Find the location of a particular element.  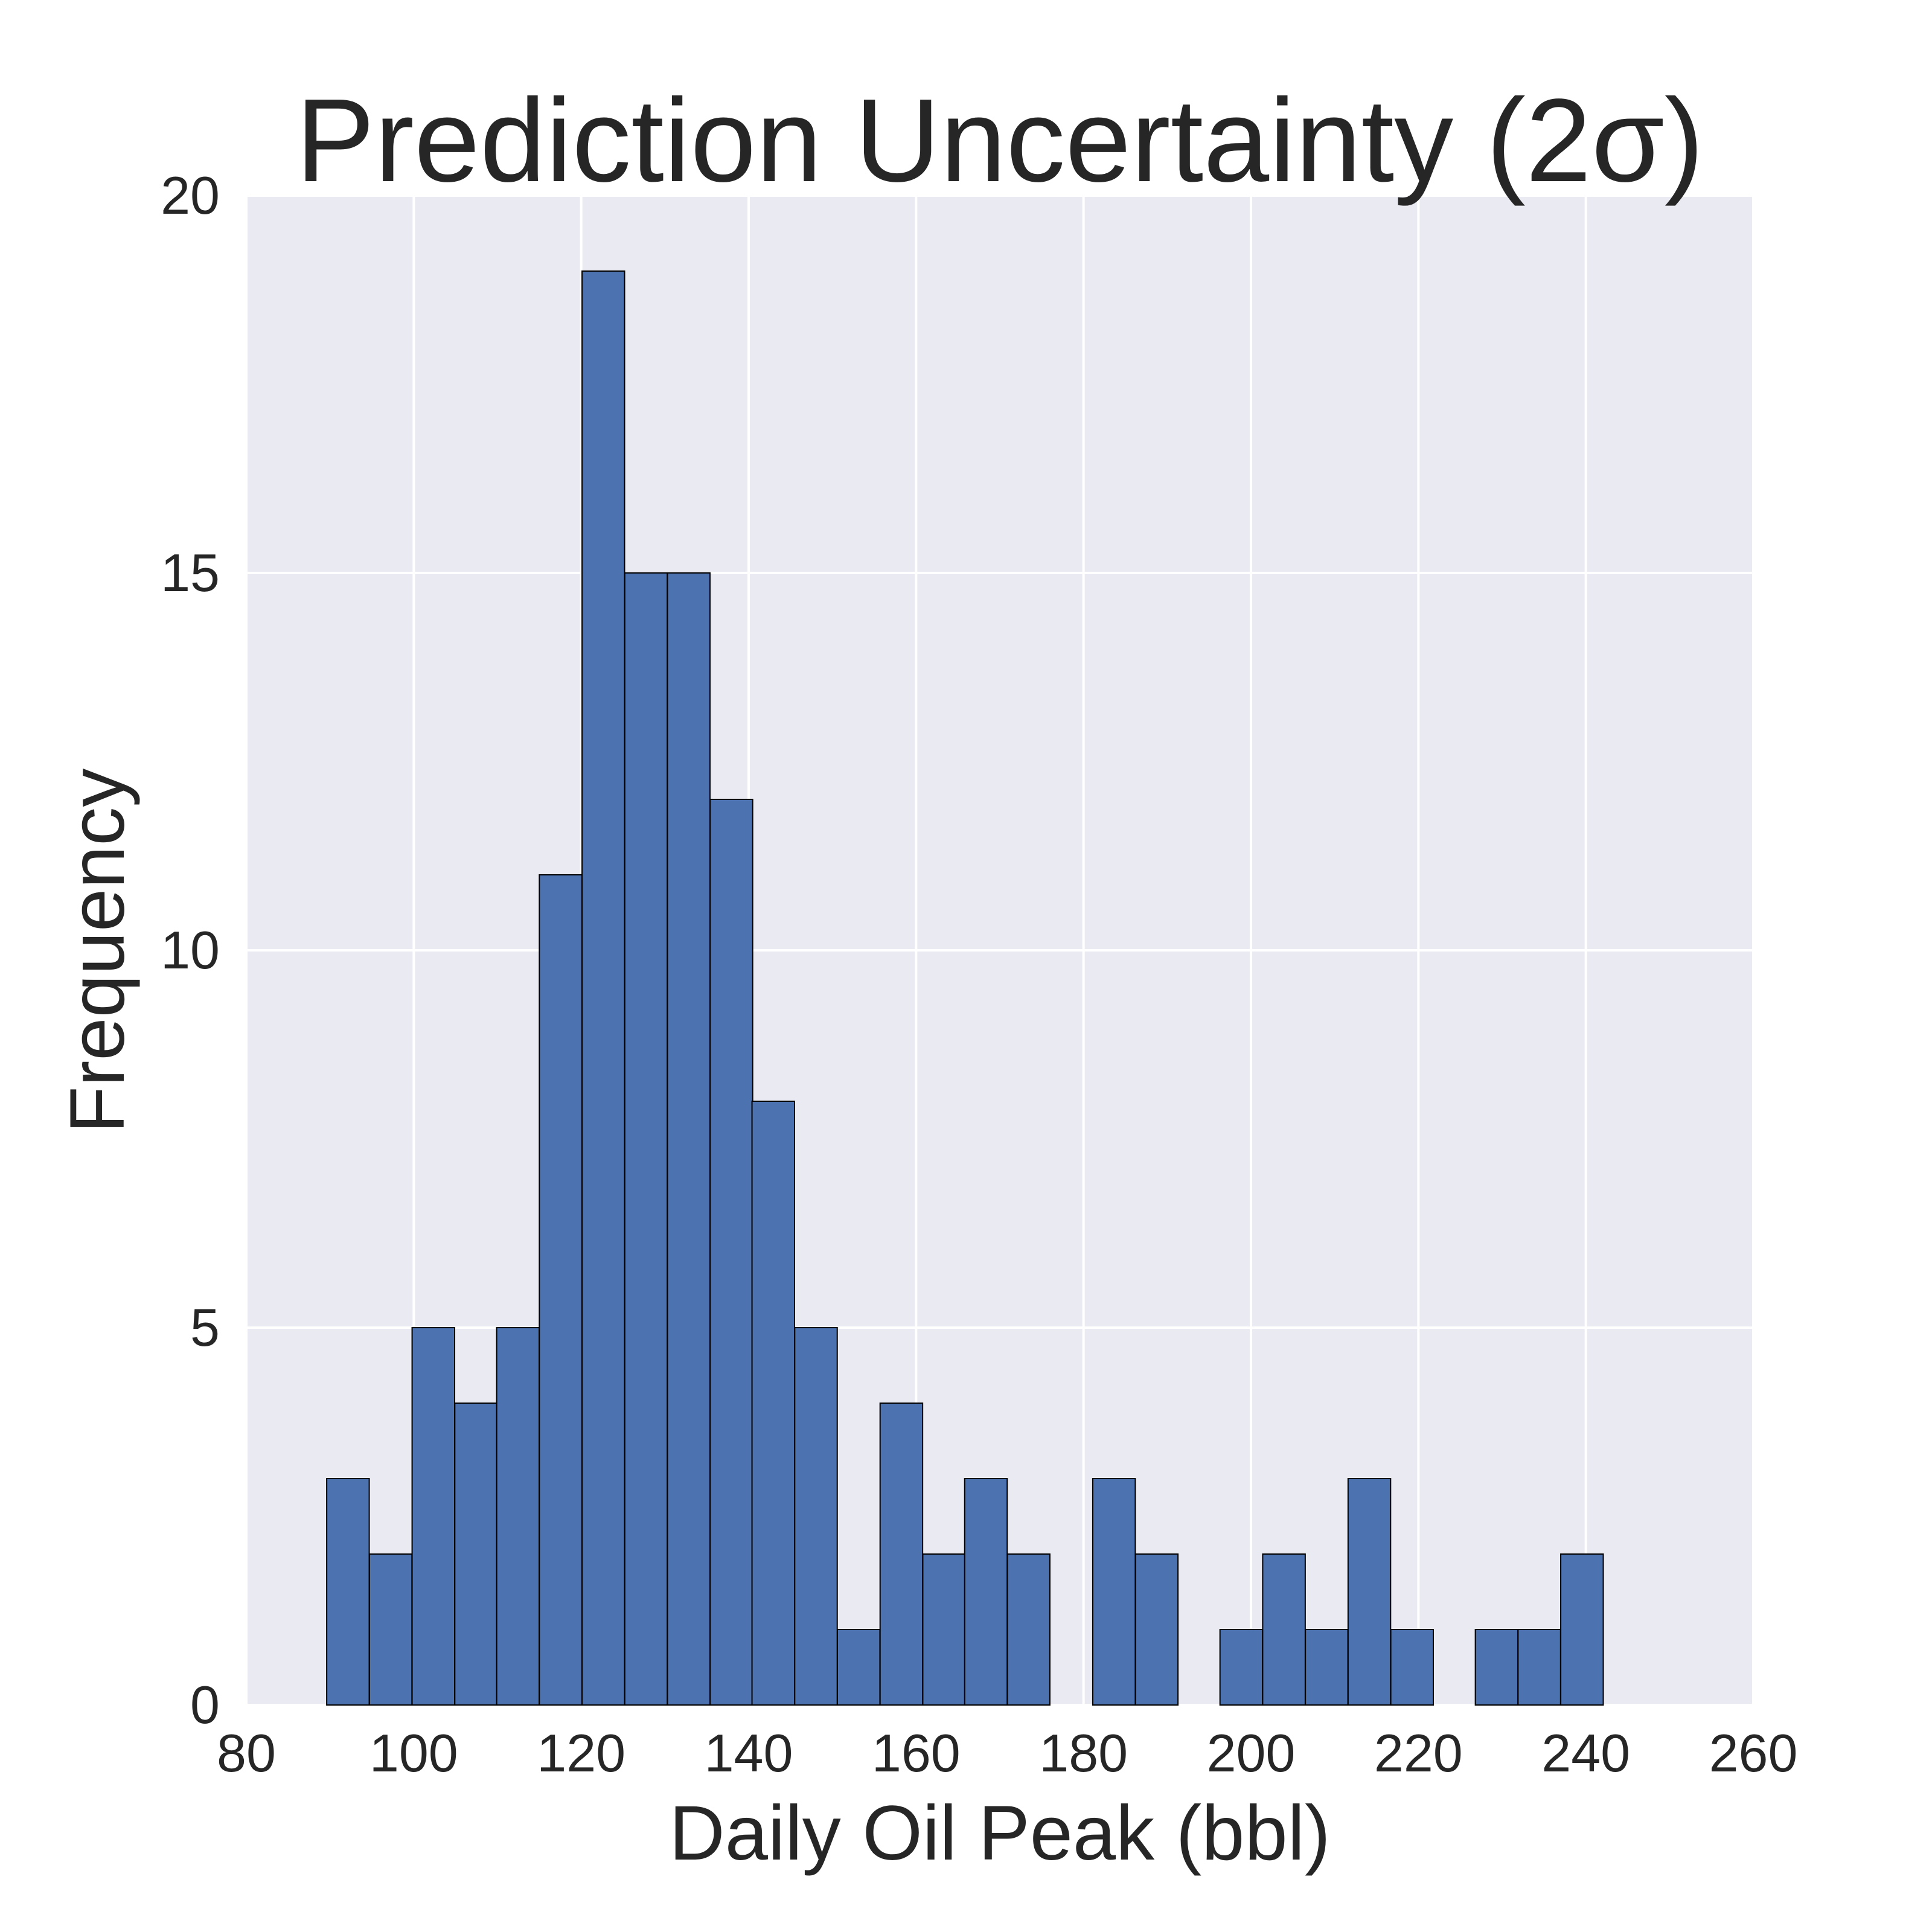

x-tick-label-4: 160 is located at coordinates (917, 1753).